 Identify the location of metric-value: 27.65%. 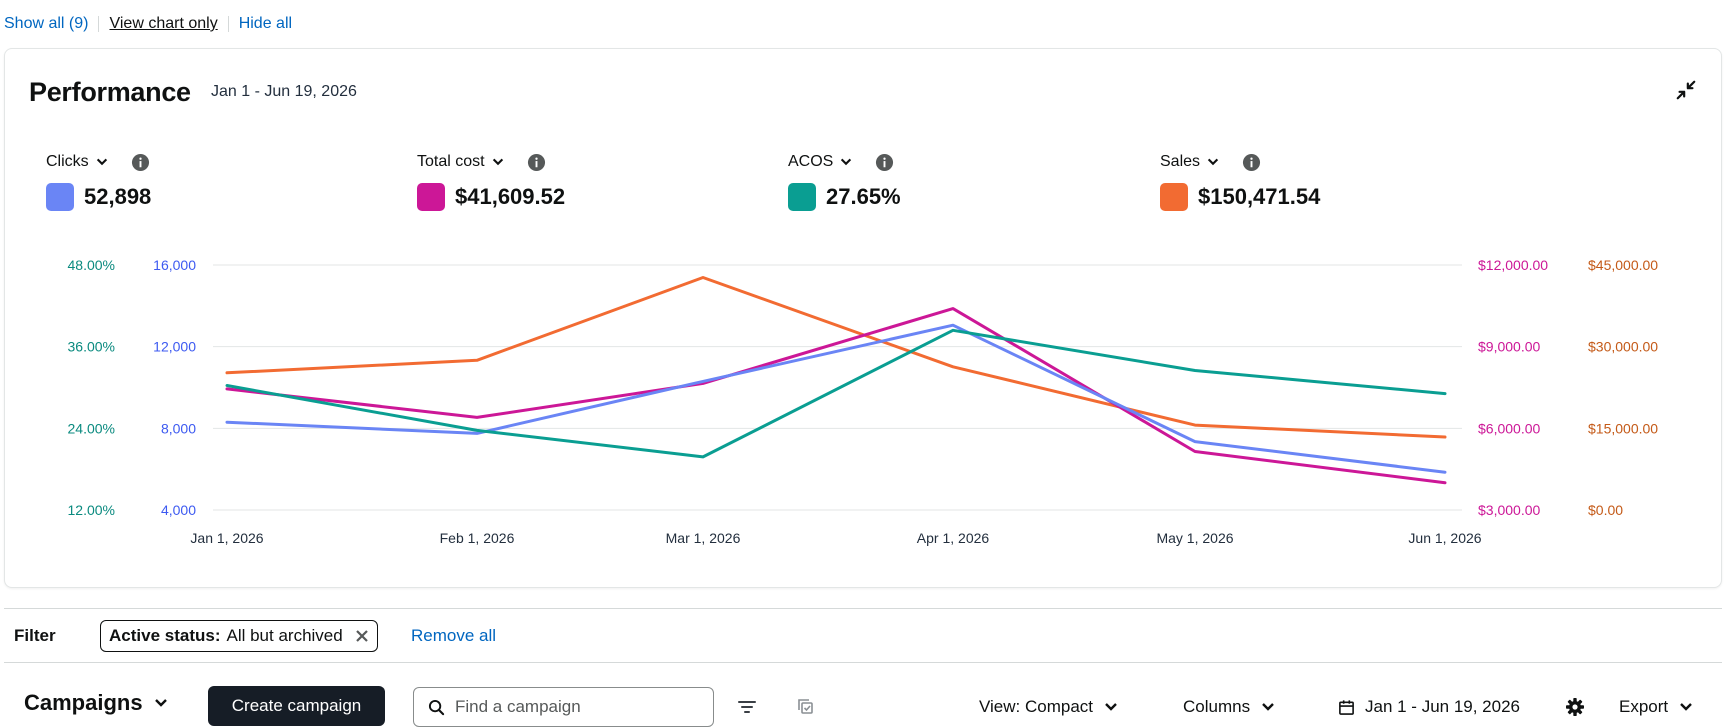
(863, 196).